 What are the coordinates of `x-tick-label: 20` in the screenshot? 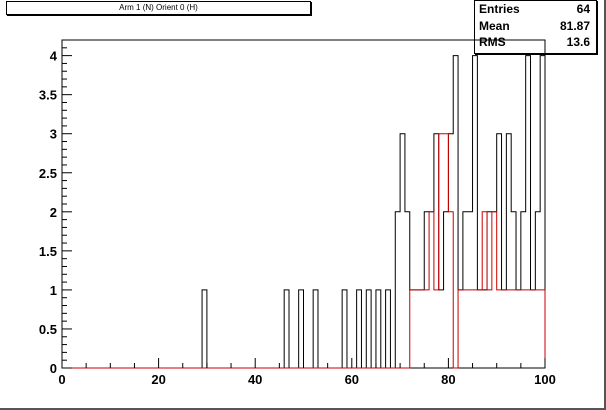 It's located at (158, 379).